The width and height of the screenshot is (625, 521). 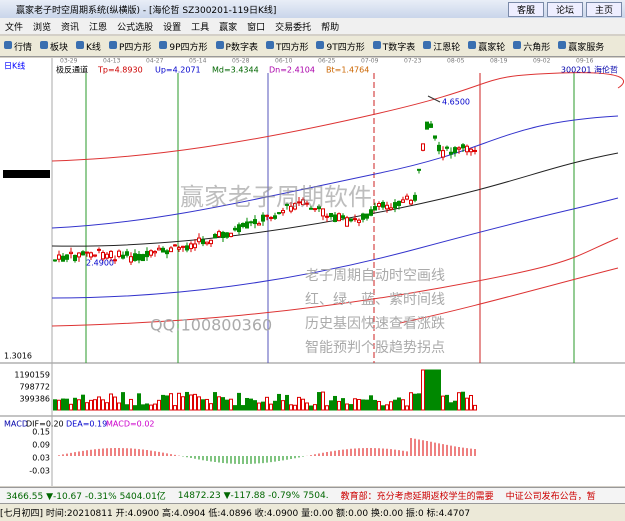 I want to click on tool-button: K线, so click(x=88, y=46).